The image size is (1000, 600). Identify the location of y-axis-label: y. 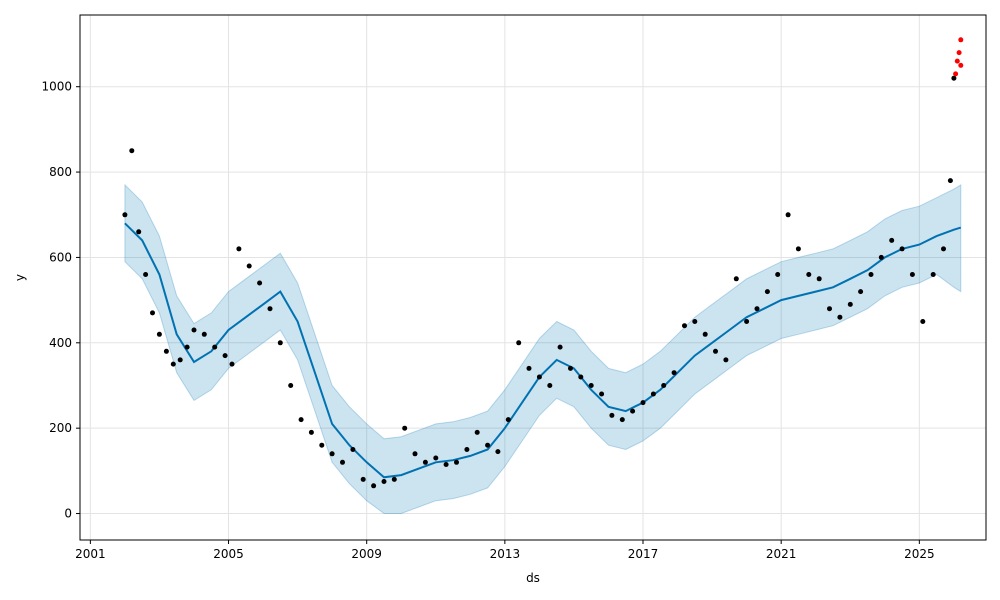
(20, 277).